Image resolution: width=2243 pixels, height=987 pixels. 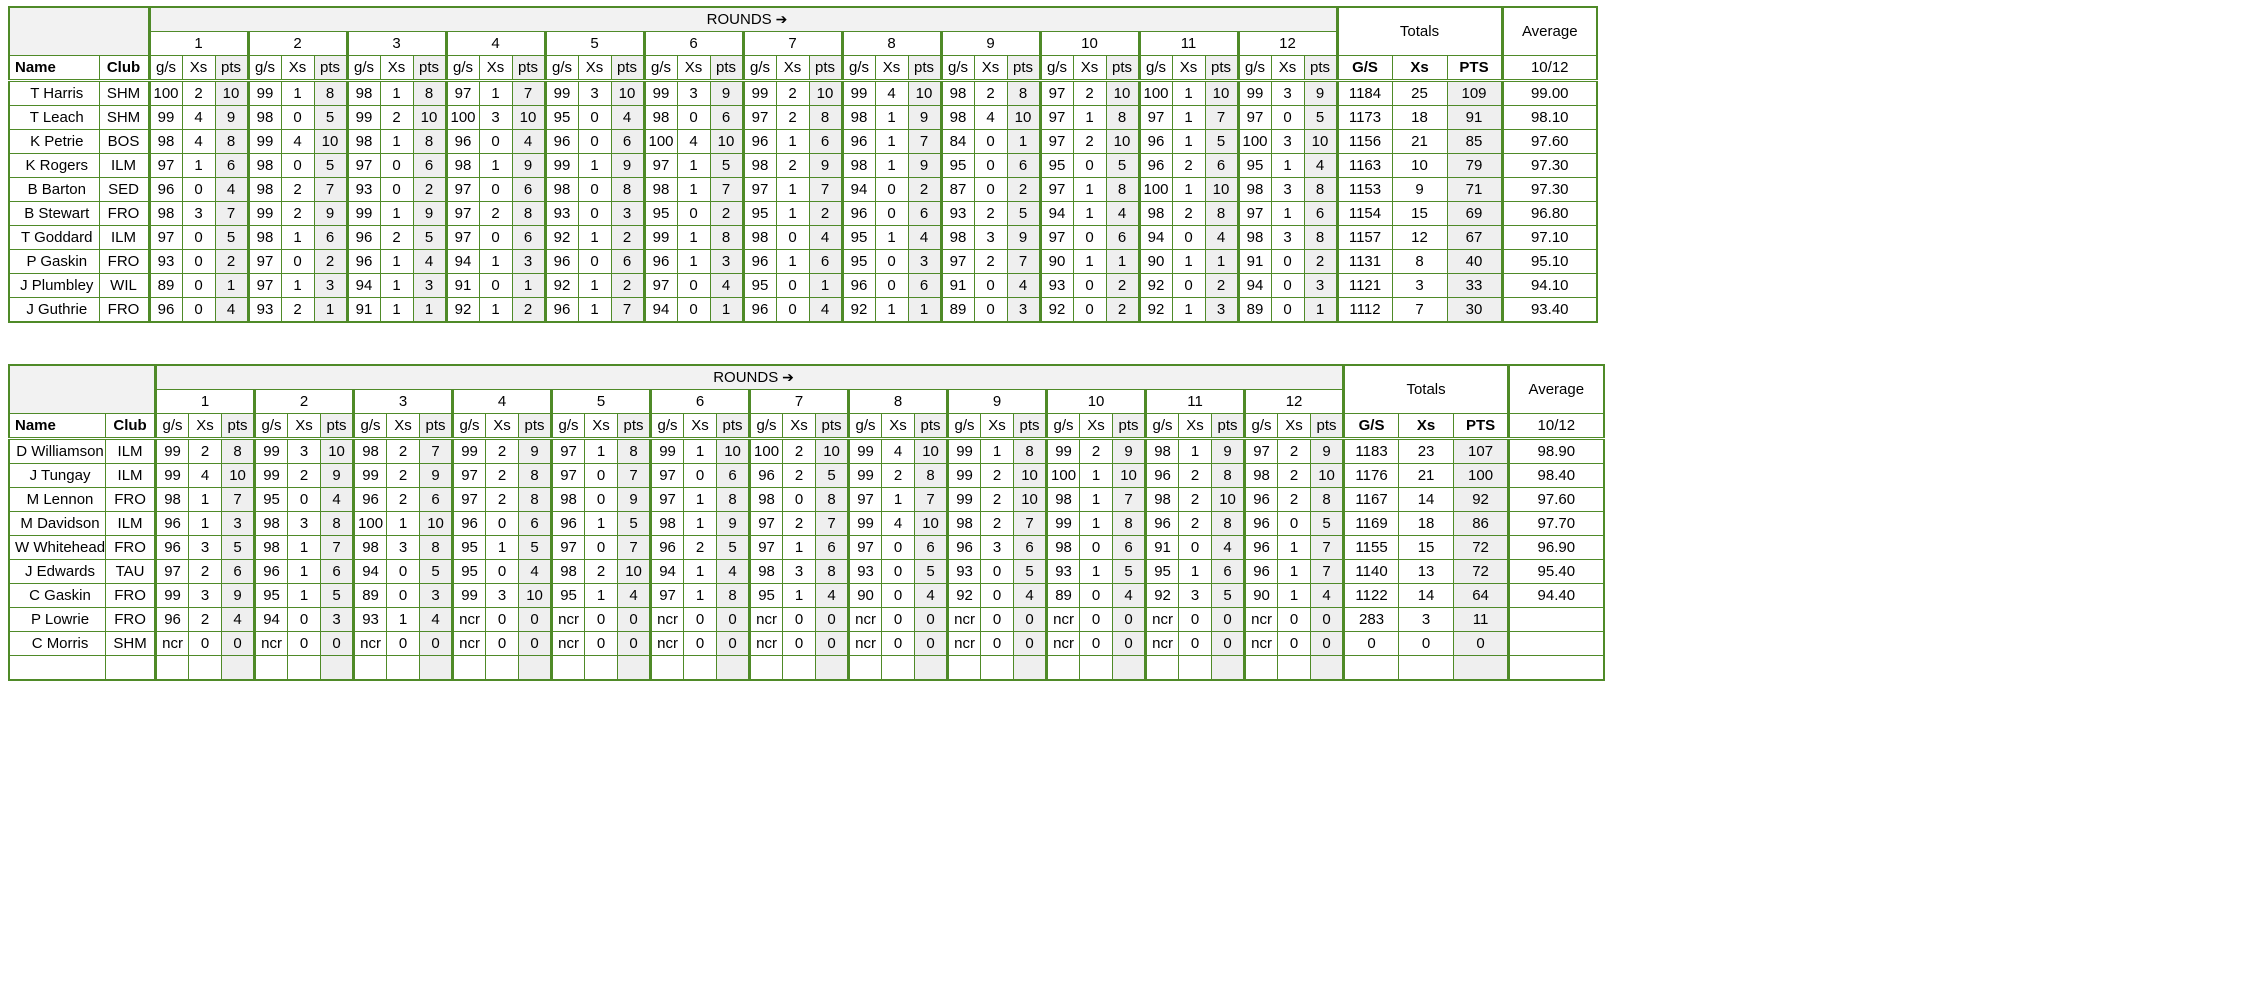 I want to click on total-gs: 1155, so click(x=1371, y=547).